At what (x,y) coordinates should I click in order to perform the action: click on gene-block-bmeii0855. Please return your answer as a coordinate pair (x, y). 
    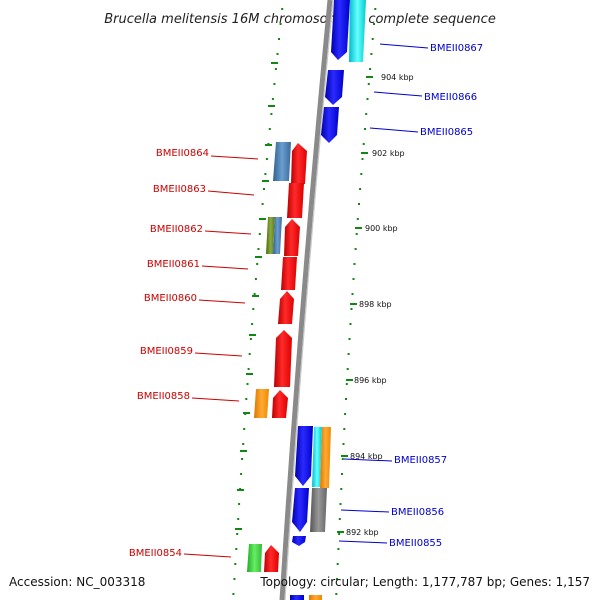
    Looking at the image, I should click on (299, 541).